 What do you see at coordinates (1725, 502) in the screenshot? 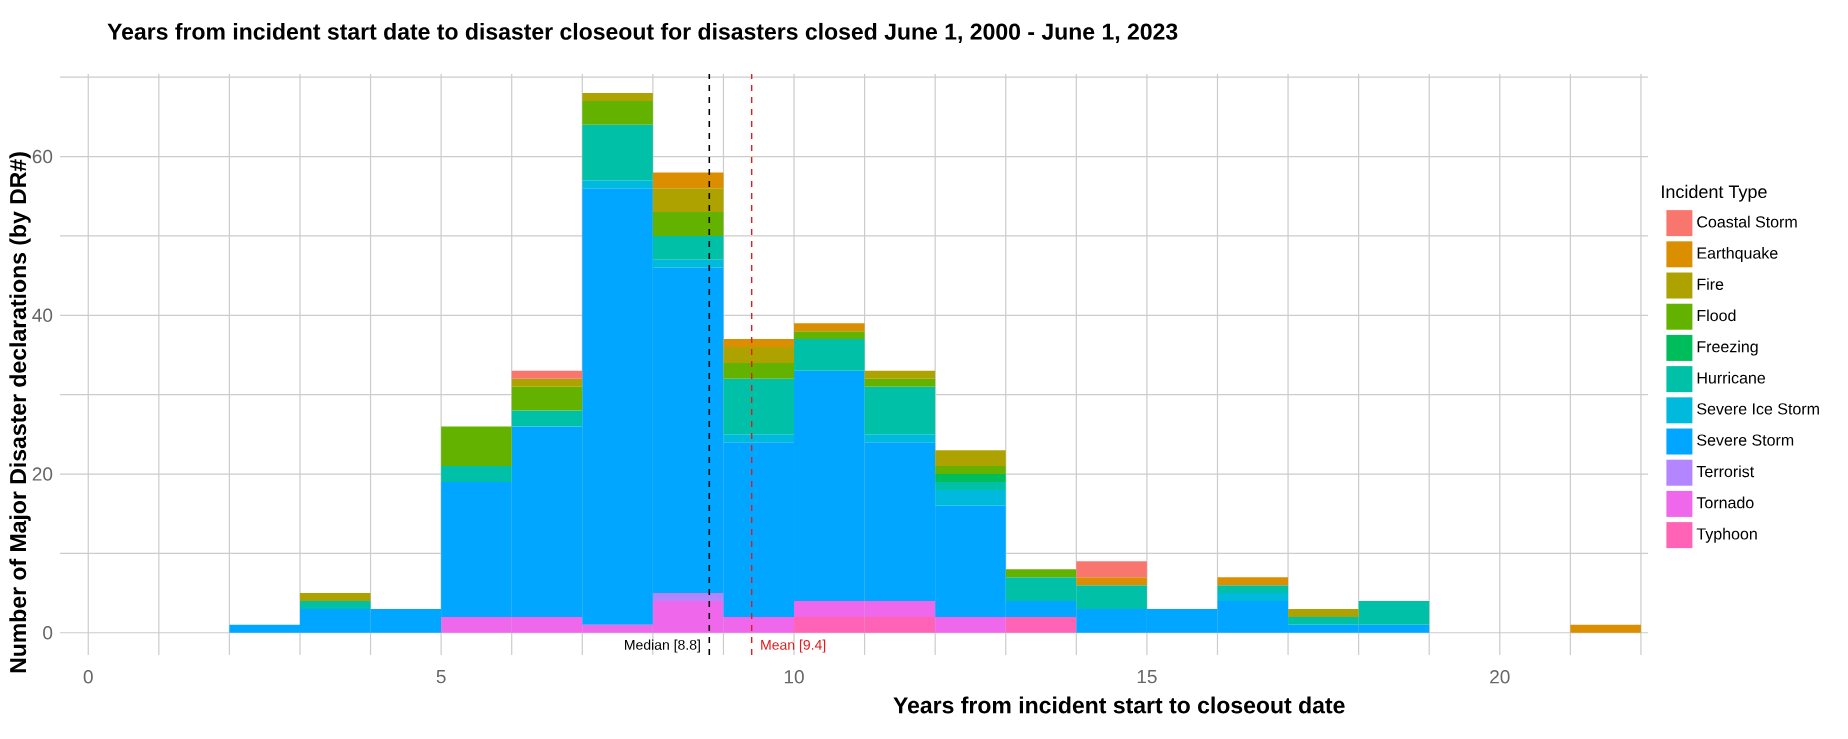
I see `legend-label: Tornado` at bounding box center [1725, 502].